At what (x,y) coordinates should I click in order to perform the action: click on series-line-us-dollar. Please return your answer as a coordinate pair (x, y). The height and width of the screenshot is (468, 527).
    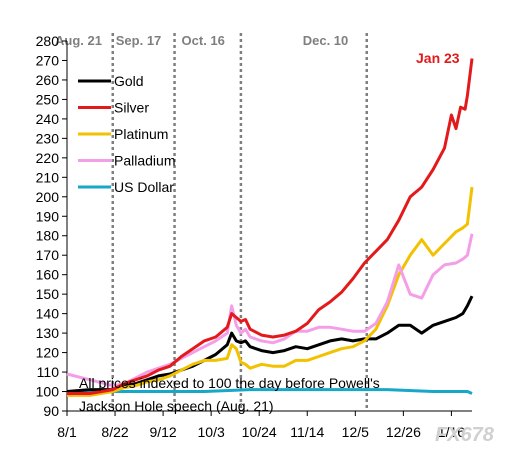
    Looking at the image, I should click on (270, 391).